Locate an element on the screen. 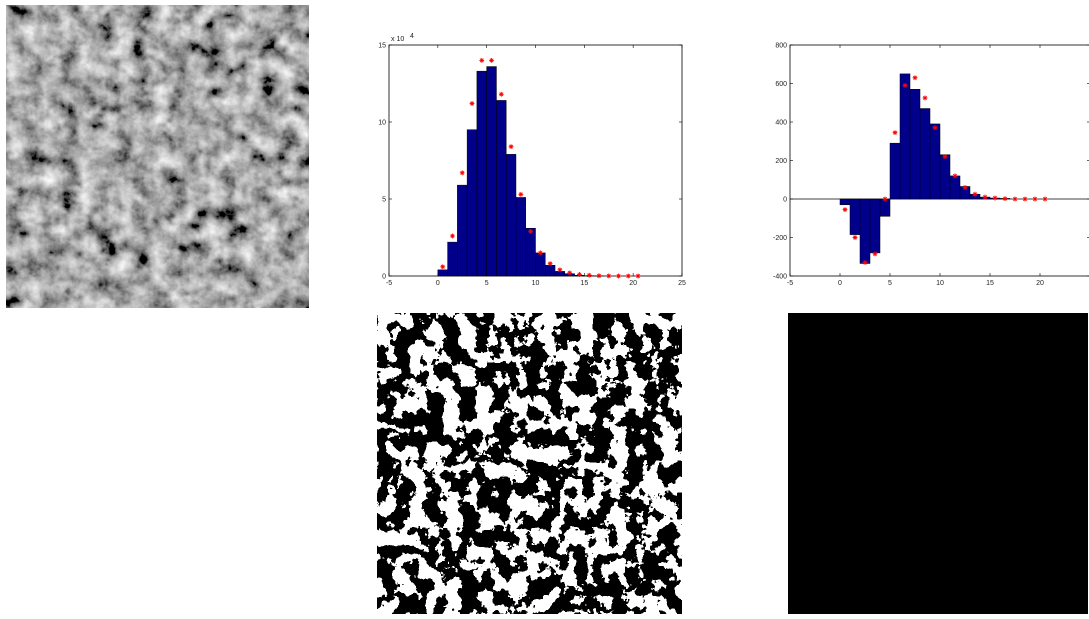 Image resolution: width=1089 pixels, height=619 pixels. y-tick-label: 5 is located at coordinates (384, 200).